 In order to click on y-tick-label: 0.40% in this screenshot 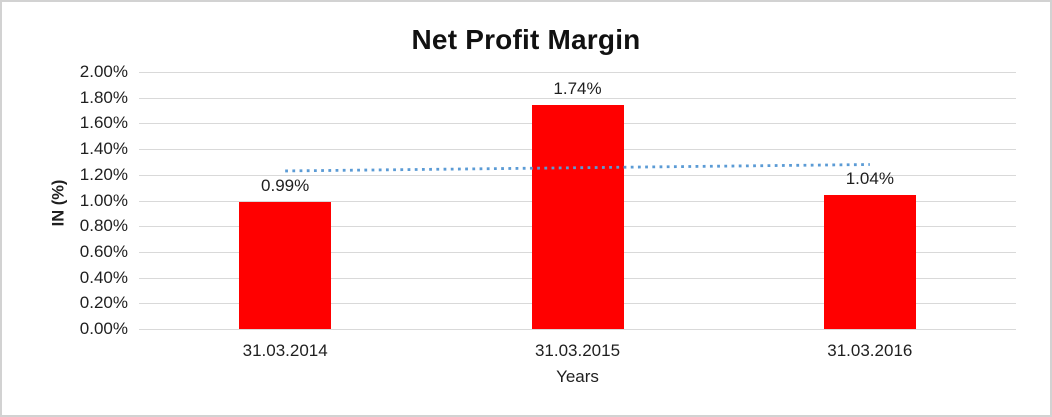, I will do `click(103, 277)`.